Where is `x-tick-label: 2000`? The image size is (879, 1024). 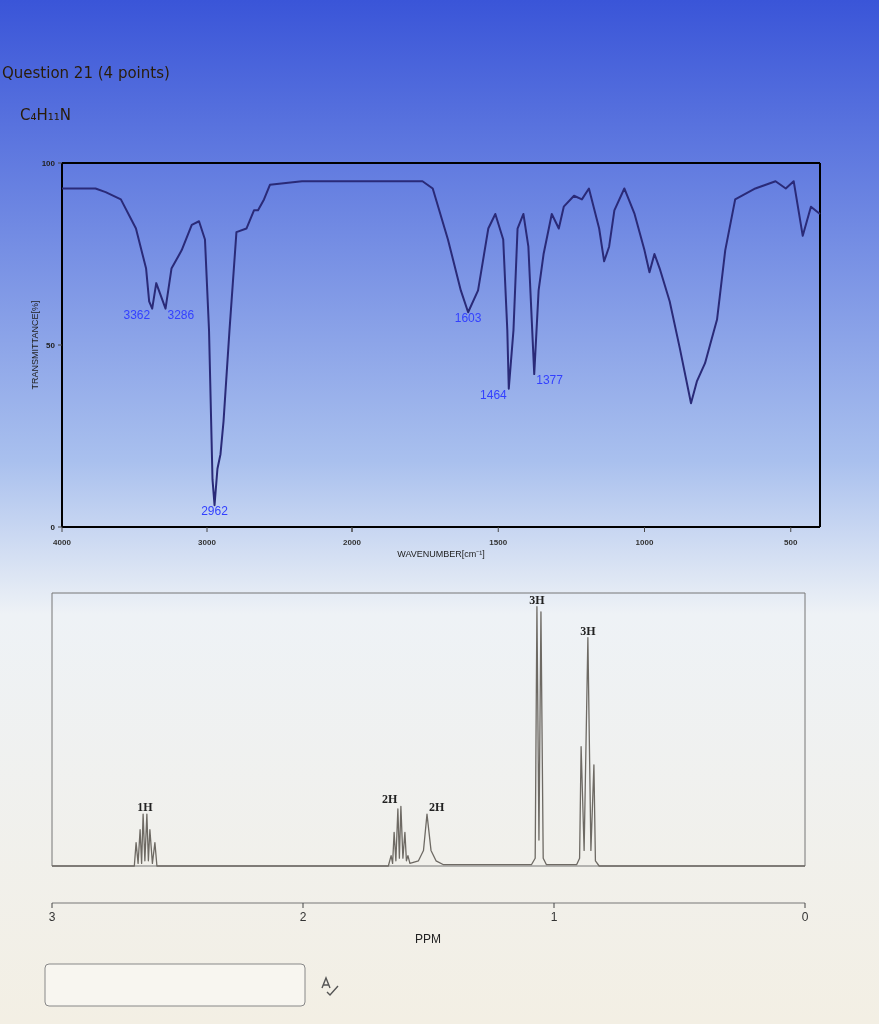 x-tick-label: 2000 is located at coordinates (352, 542).